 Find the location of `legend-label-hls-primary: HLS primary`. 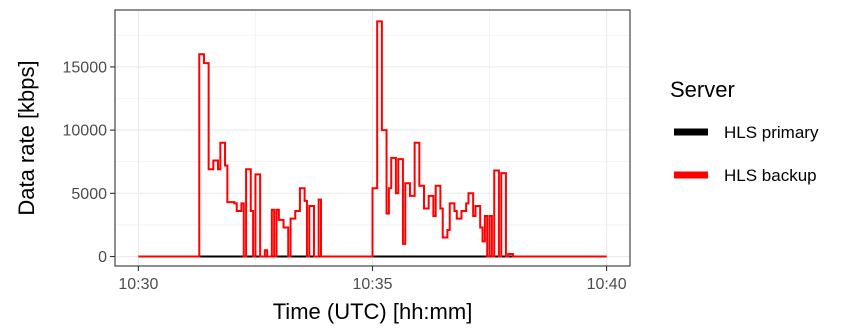

legend-label-hls-primary: HLS primary is located at coordinates (771, 132).